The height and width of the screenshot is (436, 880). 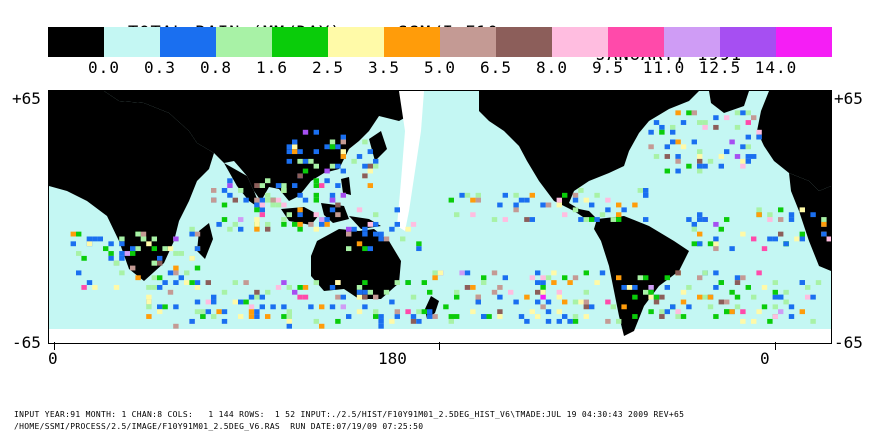 I want to click on land-africa, so click(x=131, y=186).